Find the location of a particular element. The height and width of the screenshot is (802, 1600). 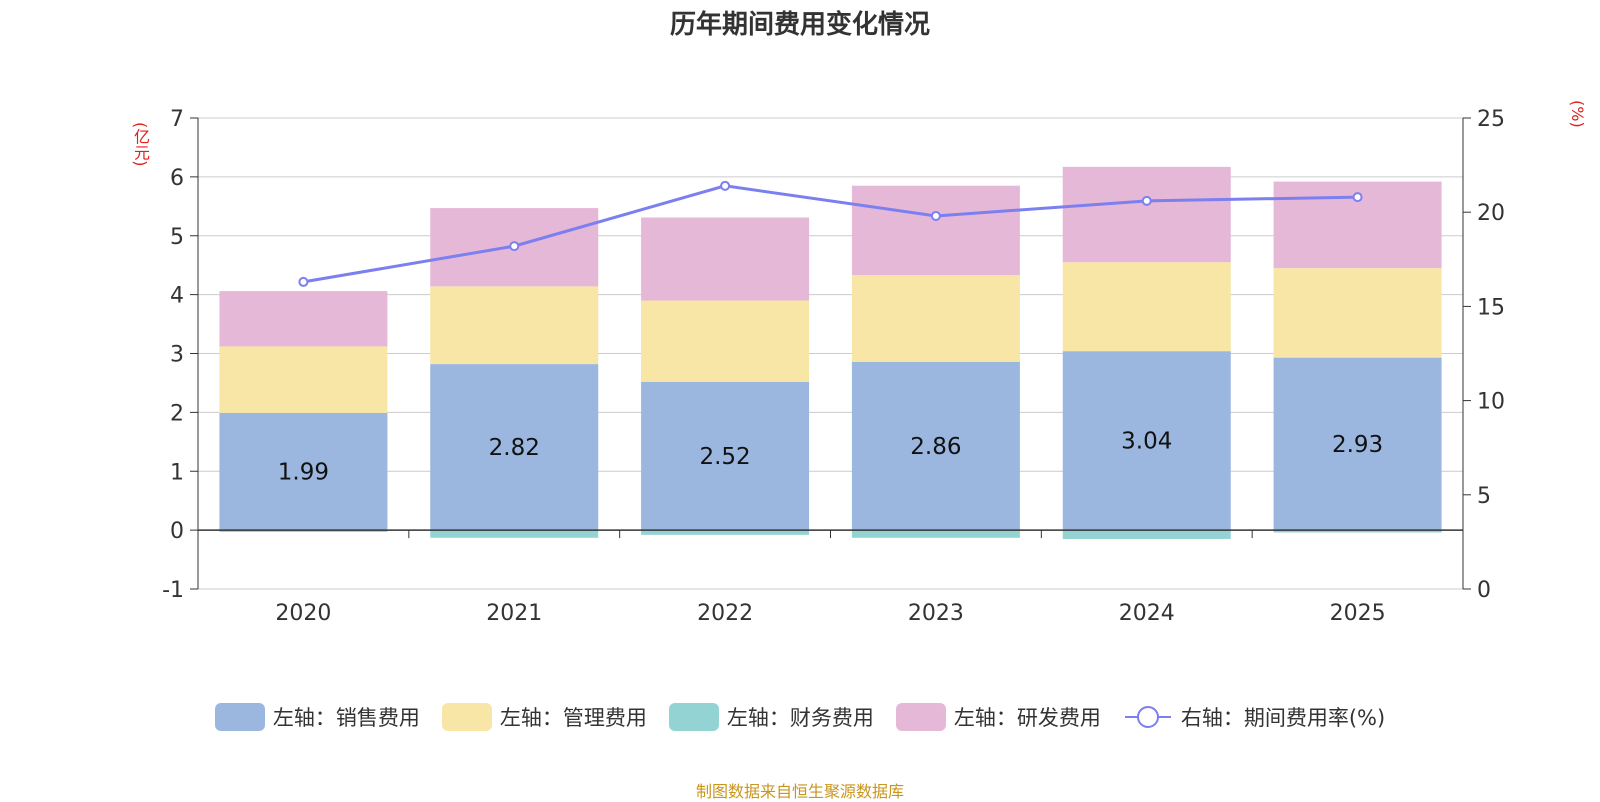

legend-label-sales: 左轴：销售费用 is located at coordinates (346, 718).